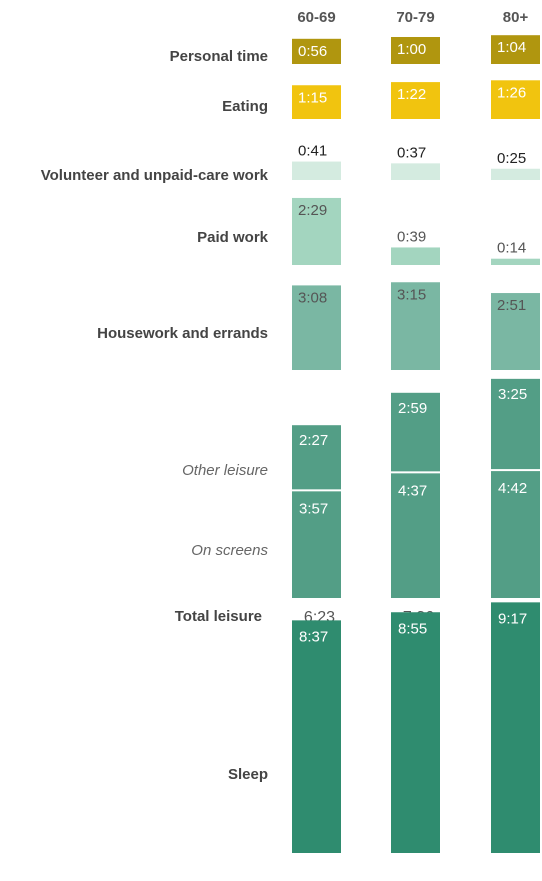 The image size is (542, 881). What do you see at coordinates (511, 47) in the screenshot?
I see `personal_time-value-80: 1:04` at bounding box center [511, 47].